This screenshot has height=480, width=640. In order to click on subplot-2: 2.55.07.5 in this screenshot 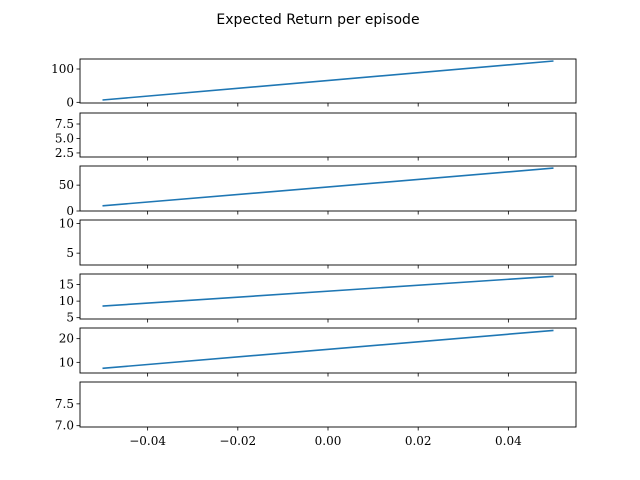, I will do `click(316, 136)`.